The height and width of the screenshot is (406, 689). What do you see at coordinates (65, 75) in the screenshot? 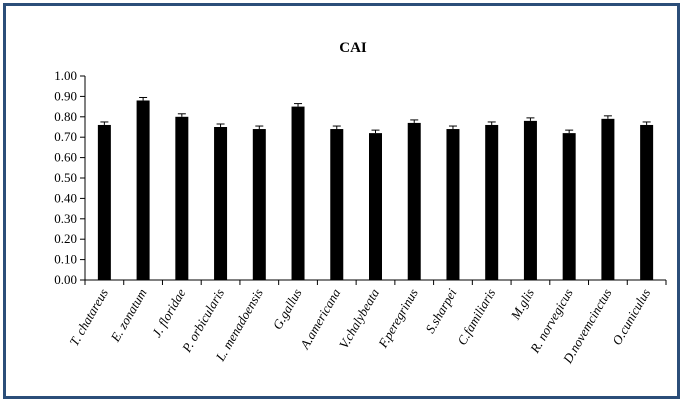
I see `y-tick-label: 1.00` at bounding box center [65, 75].